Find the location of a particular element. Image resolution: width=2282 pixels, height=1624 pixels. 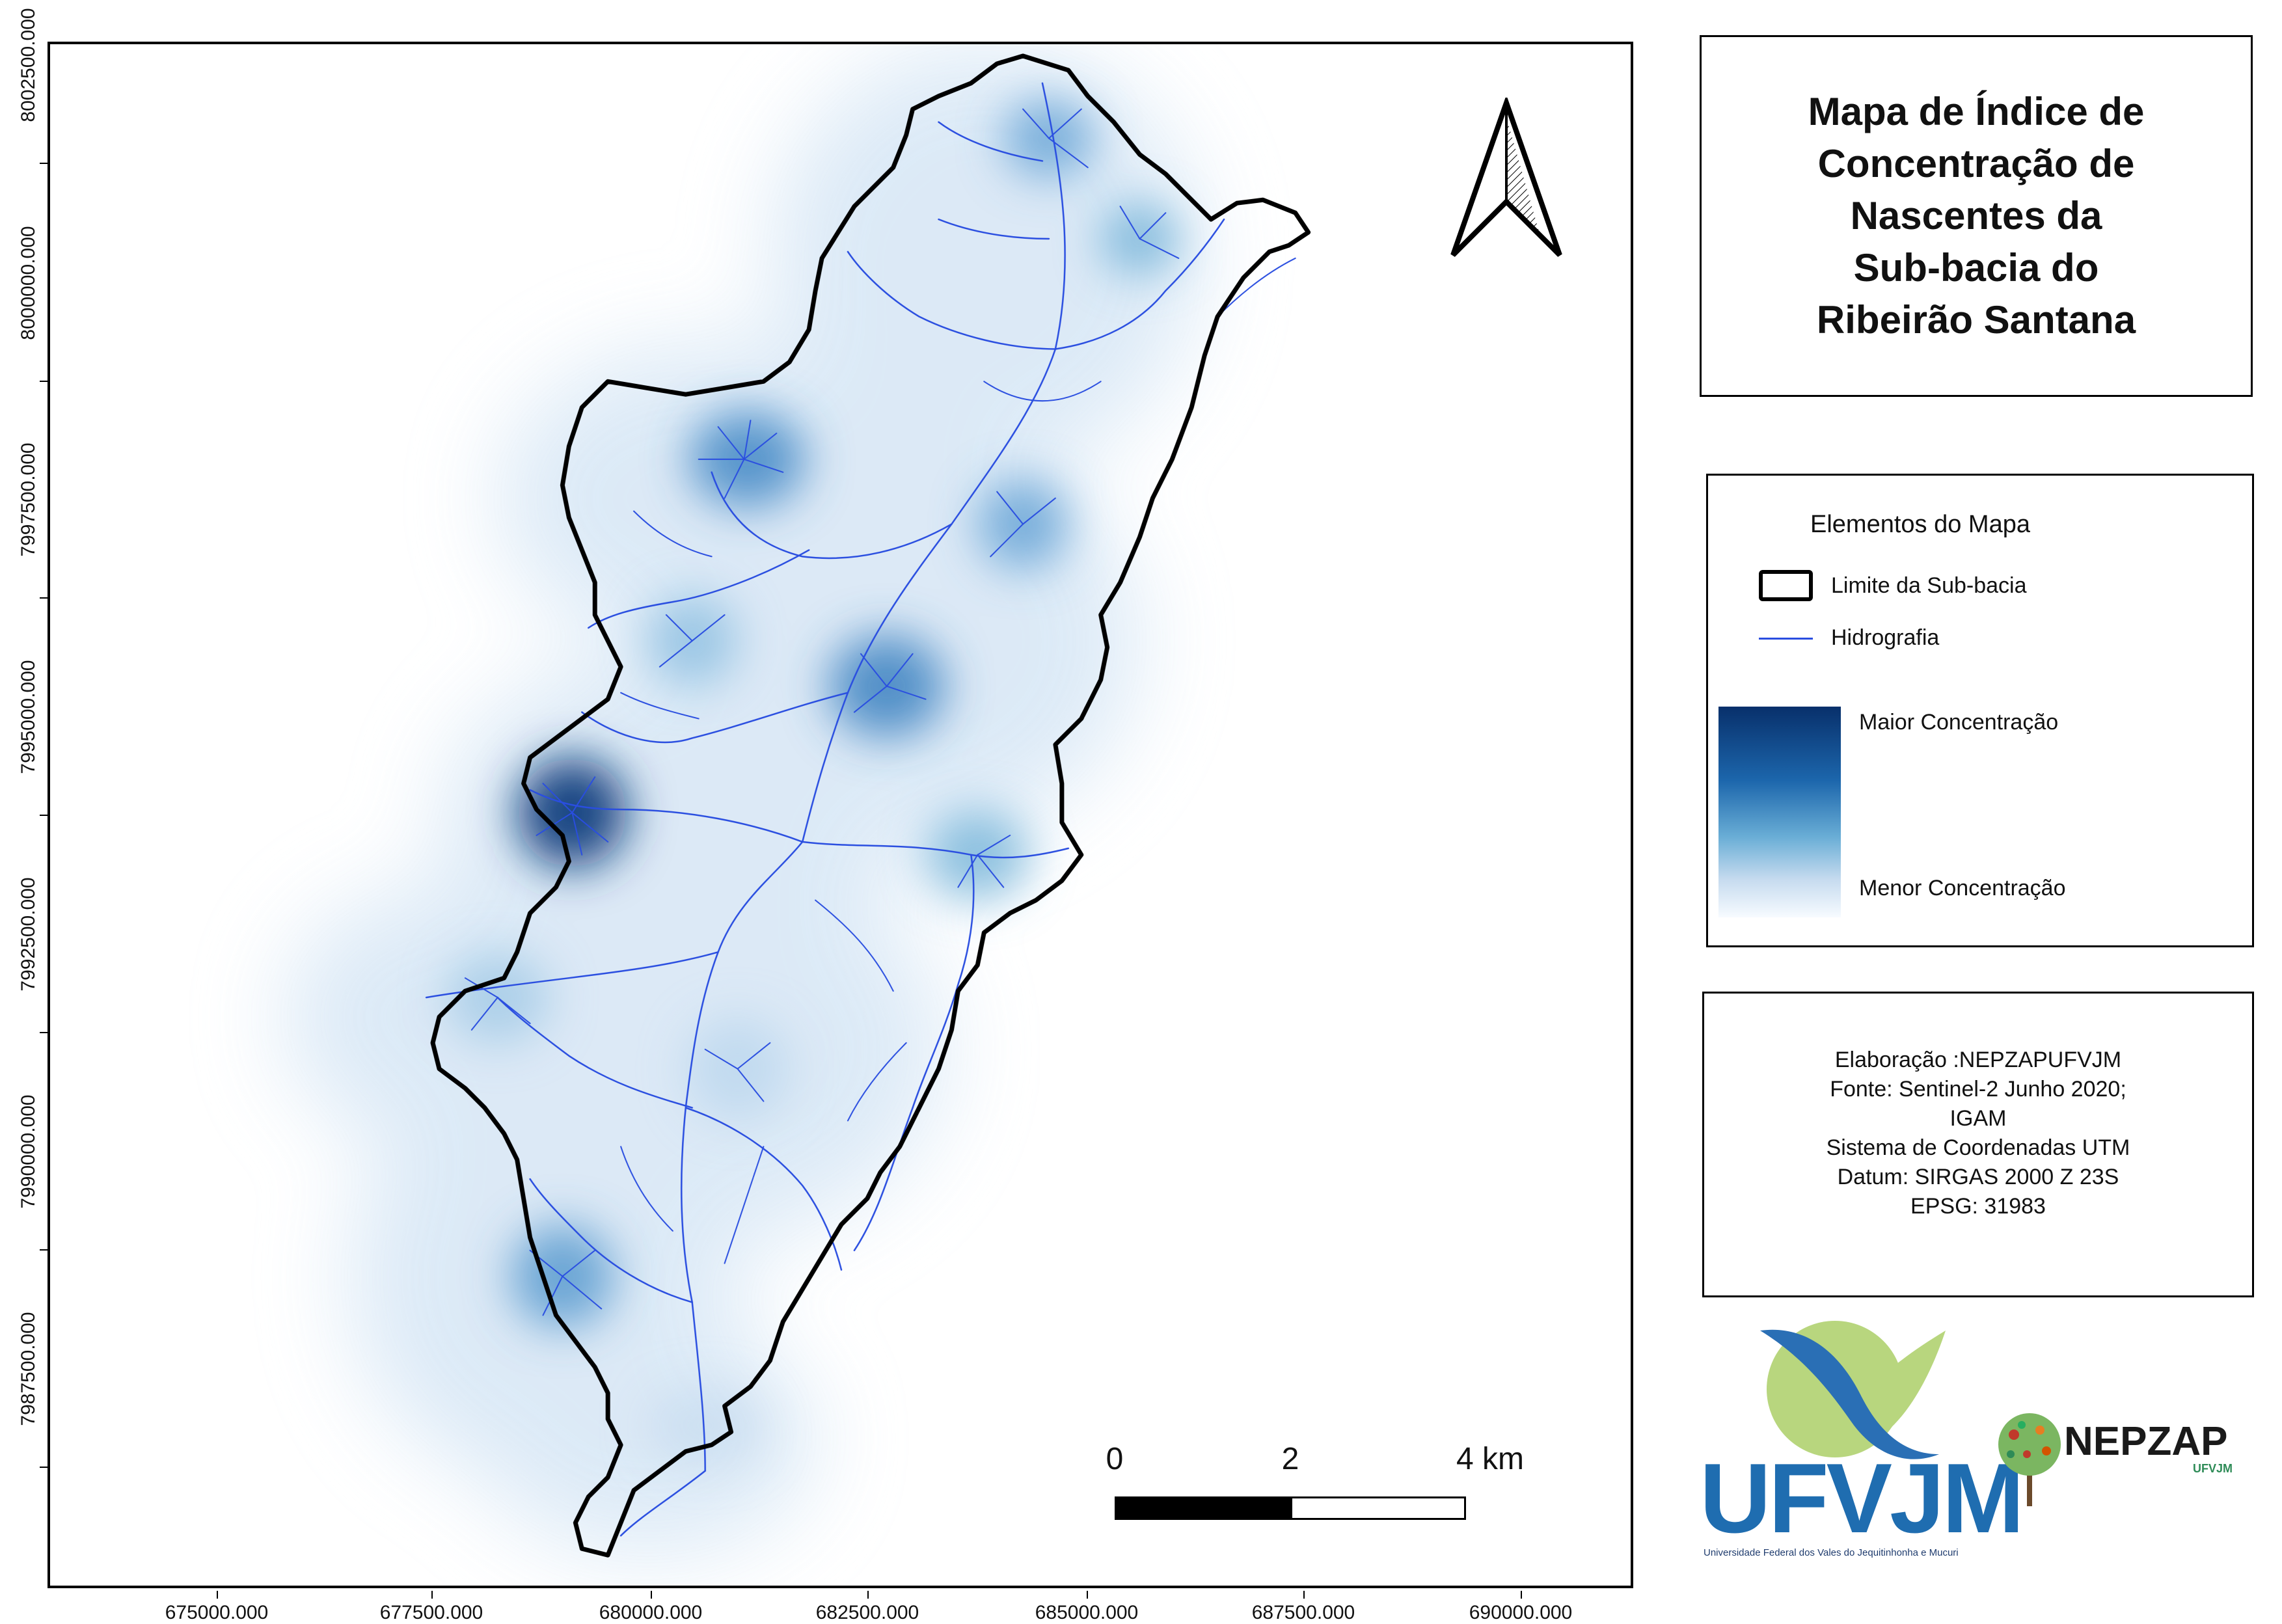

map-title-line: Sub-bacia do is located at coordinates (1976, 268).